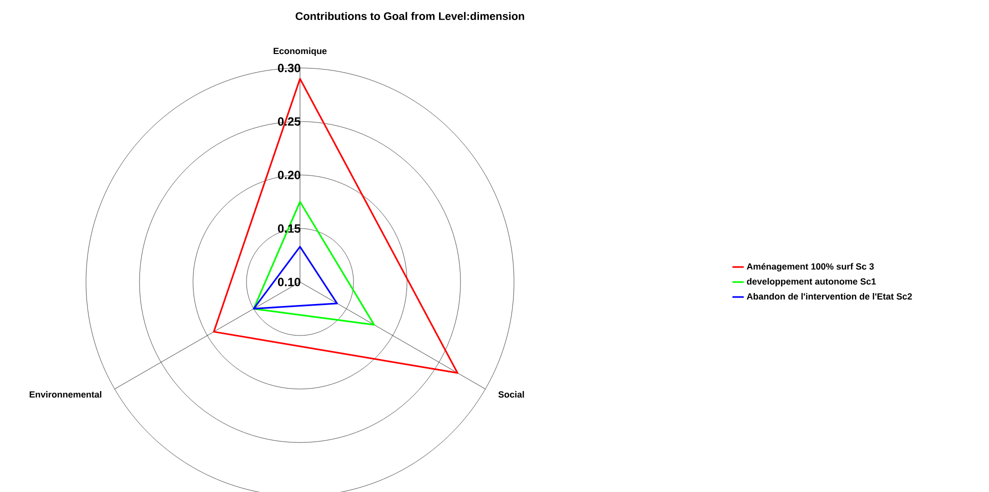  Describe the element at coordinates (511, 394) in the screenshot. I see `spoke-label: Social` at that location.